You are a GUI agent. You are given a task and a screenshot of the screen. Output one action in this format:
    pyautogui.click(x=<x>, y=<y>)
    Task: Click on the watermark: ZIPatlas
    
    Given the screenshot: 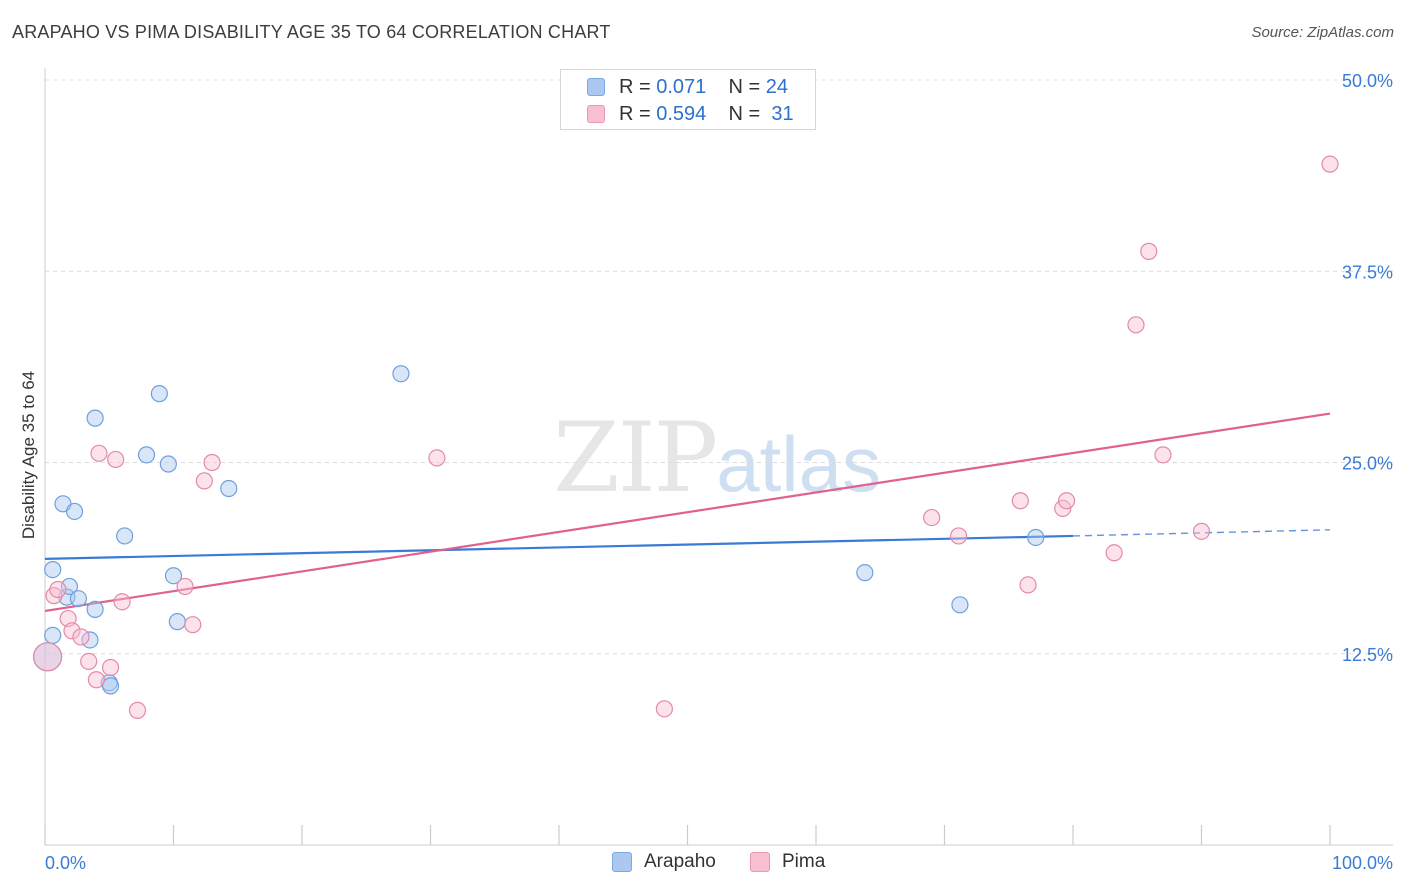 What is the action you would take?
    pyautogui.click(x=717, y=458)
    